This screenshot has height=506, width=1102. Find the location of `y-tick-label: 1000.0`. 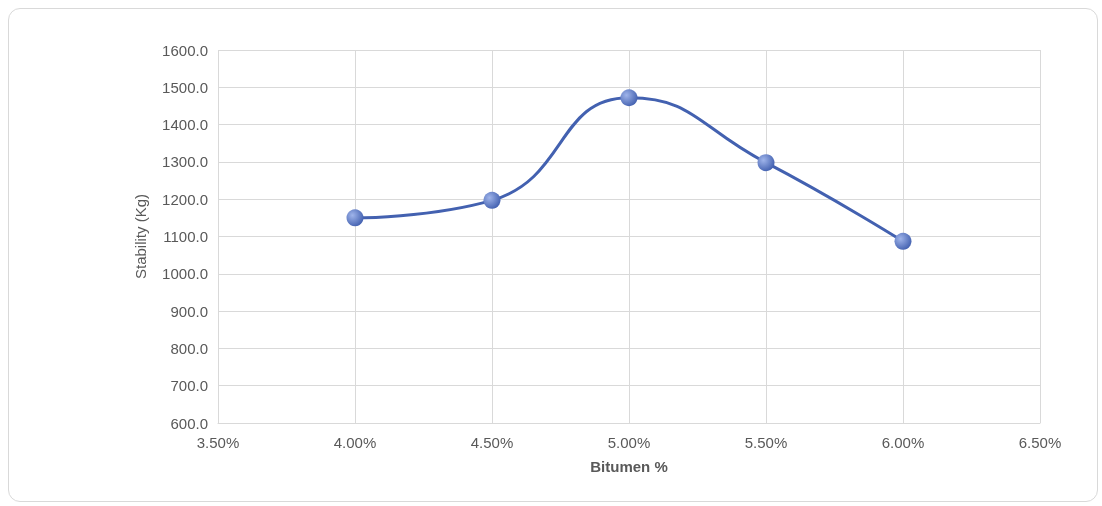

y-tick-label: 1000.0 is located at coordinates (185, 274).